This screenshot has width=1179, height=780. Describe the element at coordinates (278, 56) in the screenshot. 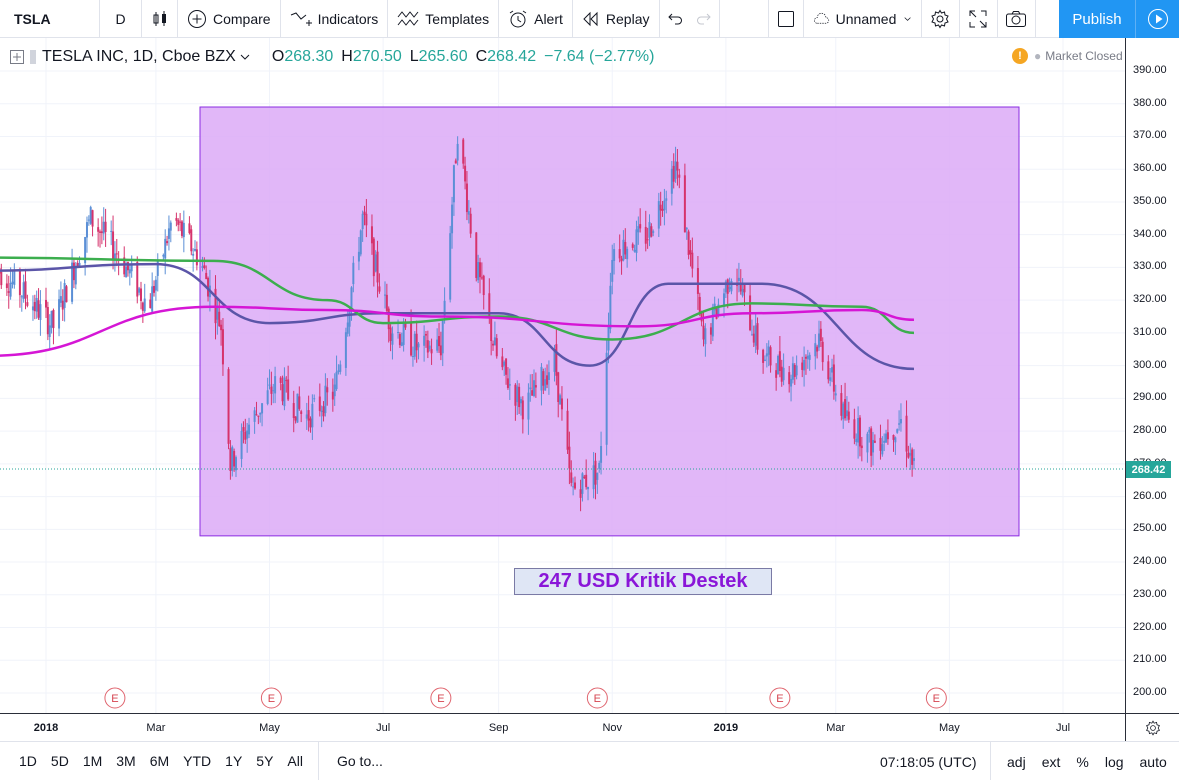

I see `open-label: O` at that location.